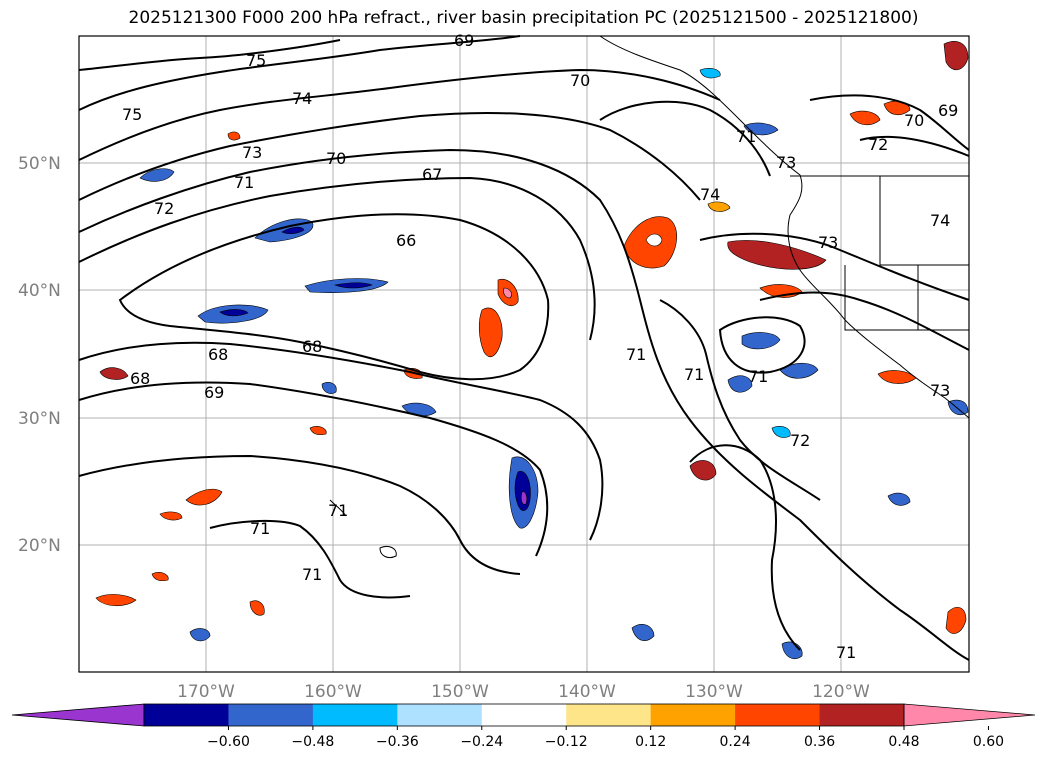 This screenshot has height=765, width=1047. I want to click on lat-label-30: 30°N, so click(39, 419).